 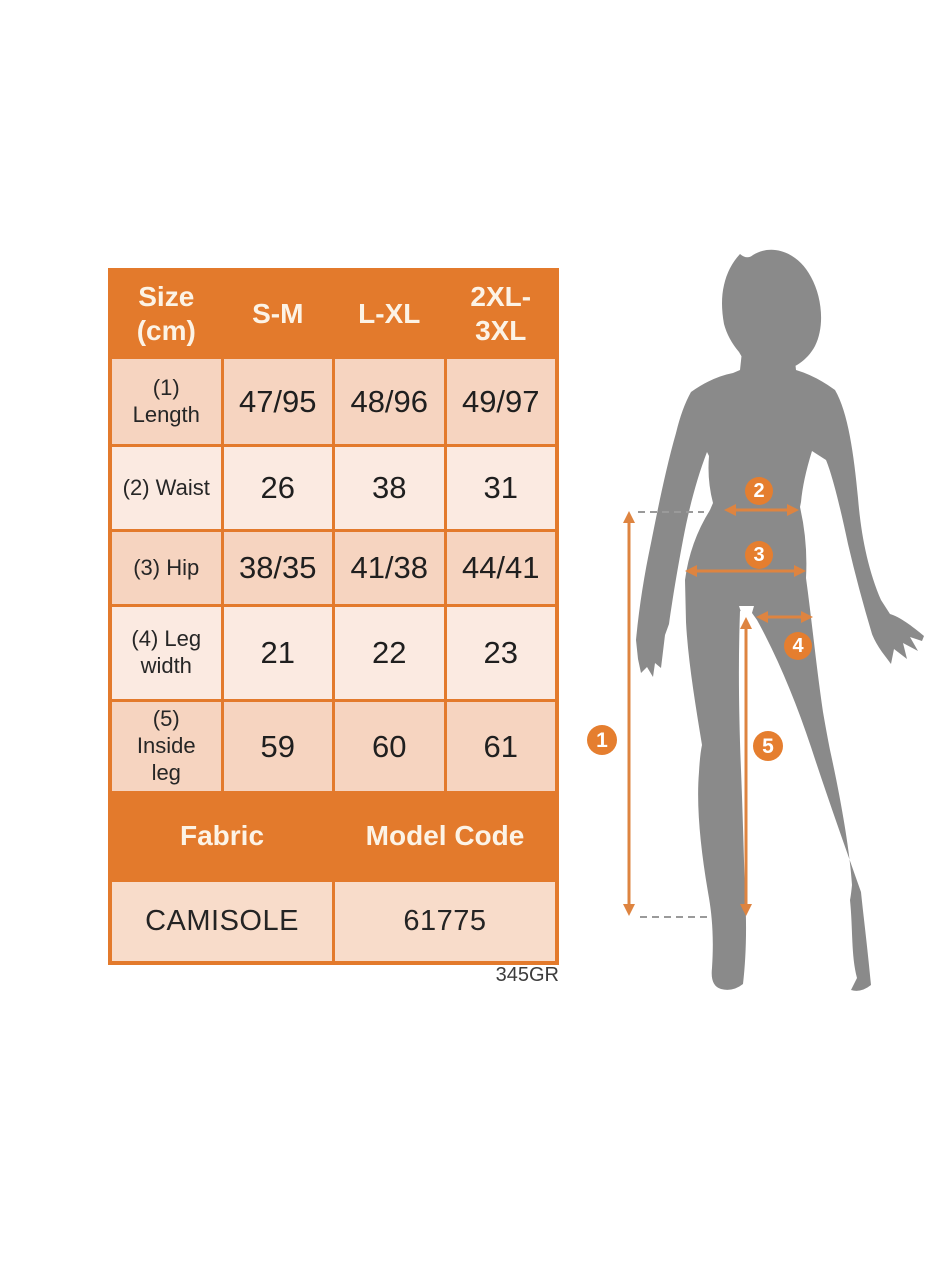 What do you see at coordinates (629, 713) in the screenshot?
I see `length-arrow` at bounding box center [629, 713].